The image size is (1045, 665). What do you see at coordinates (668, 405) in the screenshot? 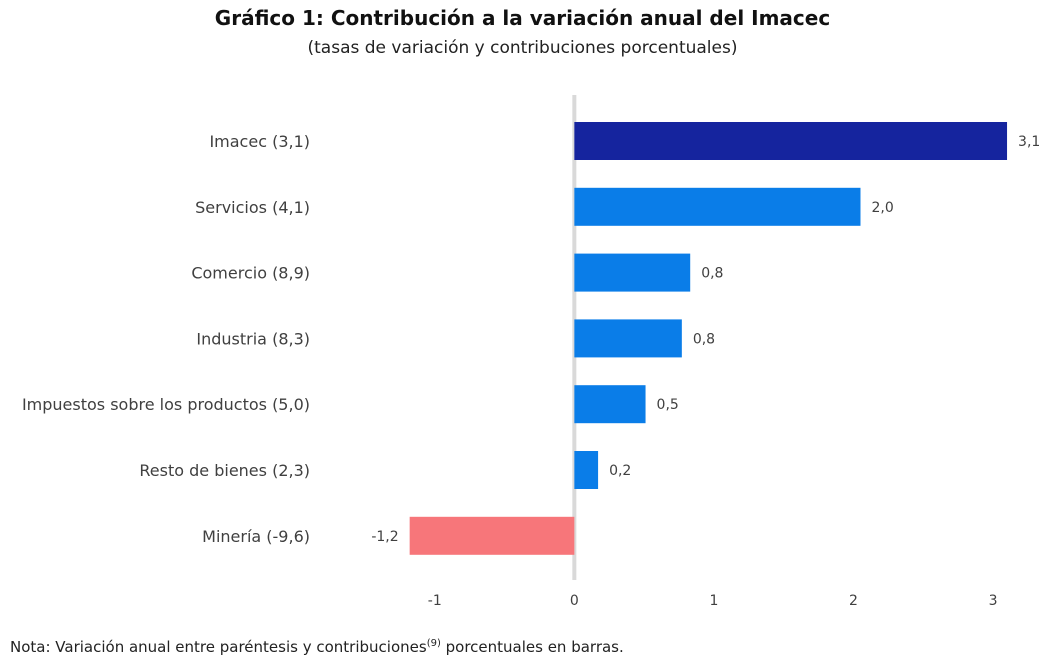
I see `data-label-4: 0,5` at bounding box center [668, 405].